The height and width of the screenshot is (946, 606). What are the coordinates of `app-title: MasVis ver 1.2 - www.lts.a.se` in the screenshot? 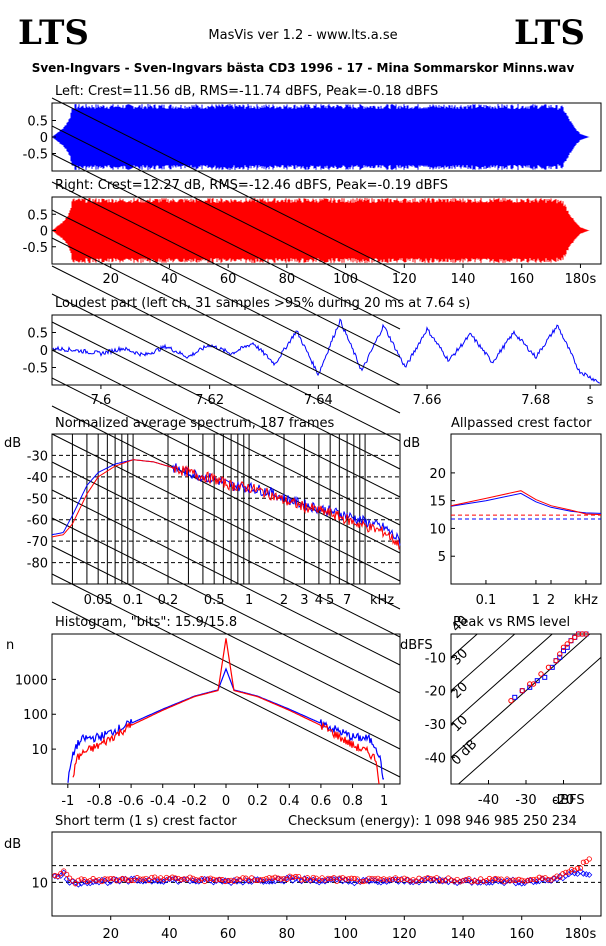 It's located at (302, 35).